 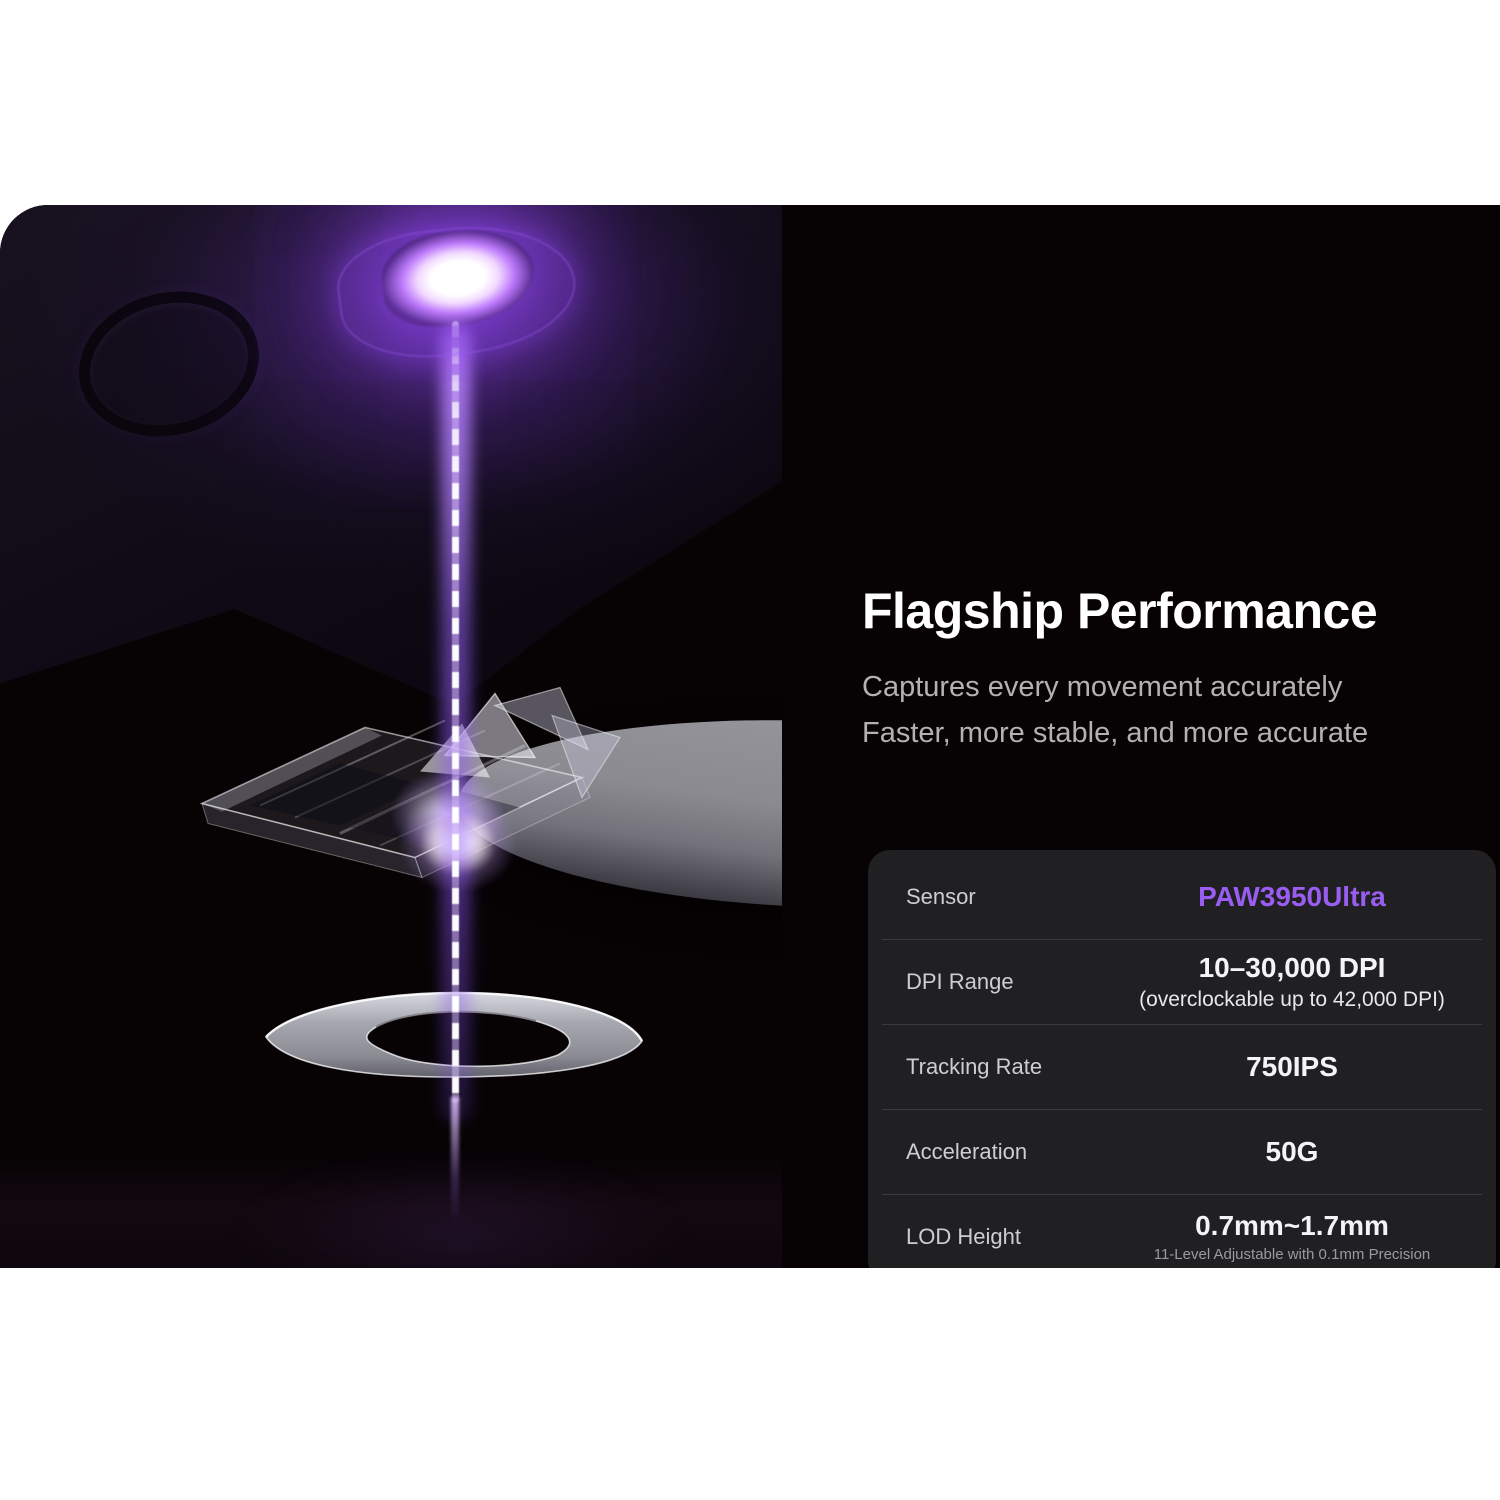 I want to click on spec-value-box: PAW3950Ultra, so click(x=1292, y=897).